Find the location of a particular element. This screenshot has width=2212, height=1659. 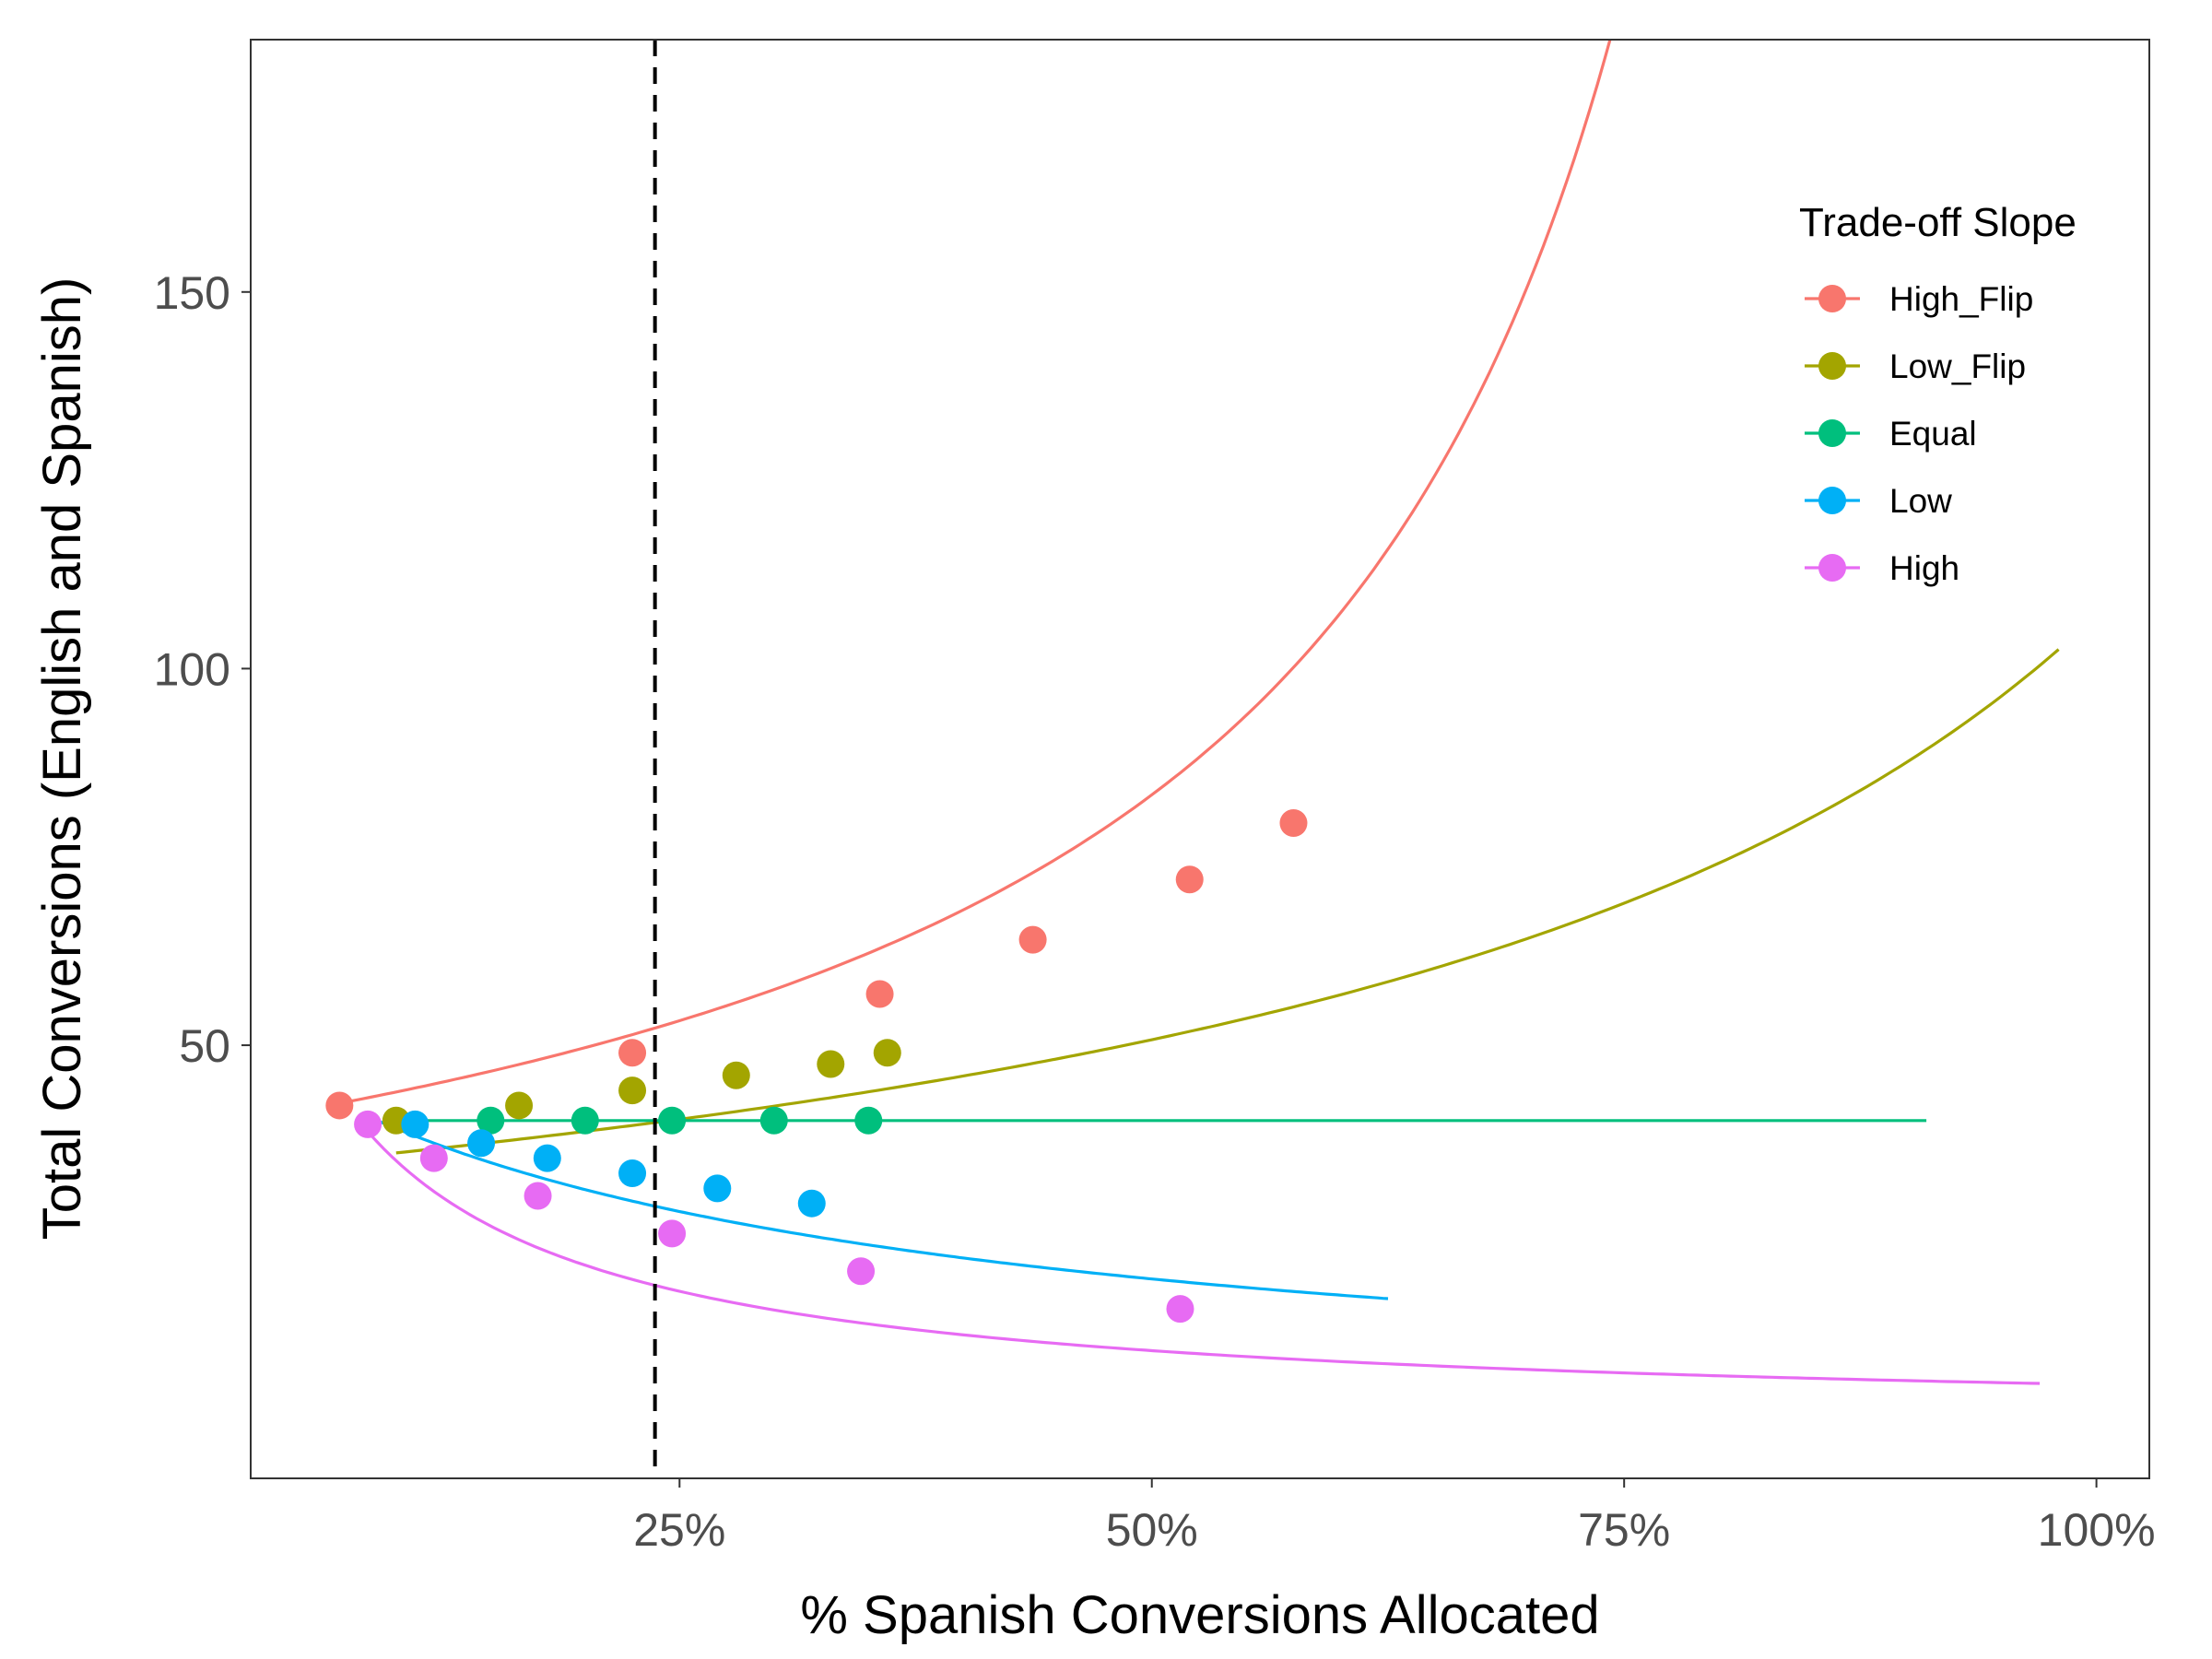

legend-items: High_Flip Low_Flip Equal Low High is located at coordinates (1919, 433).